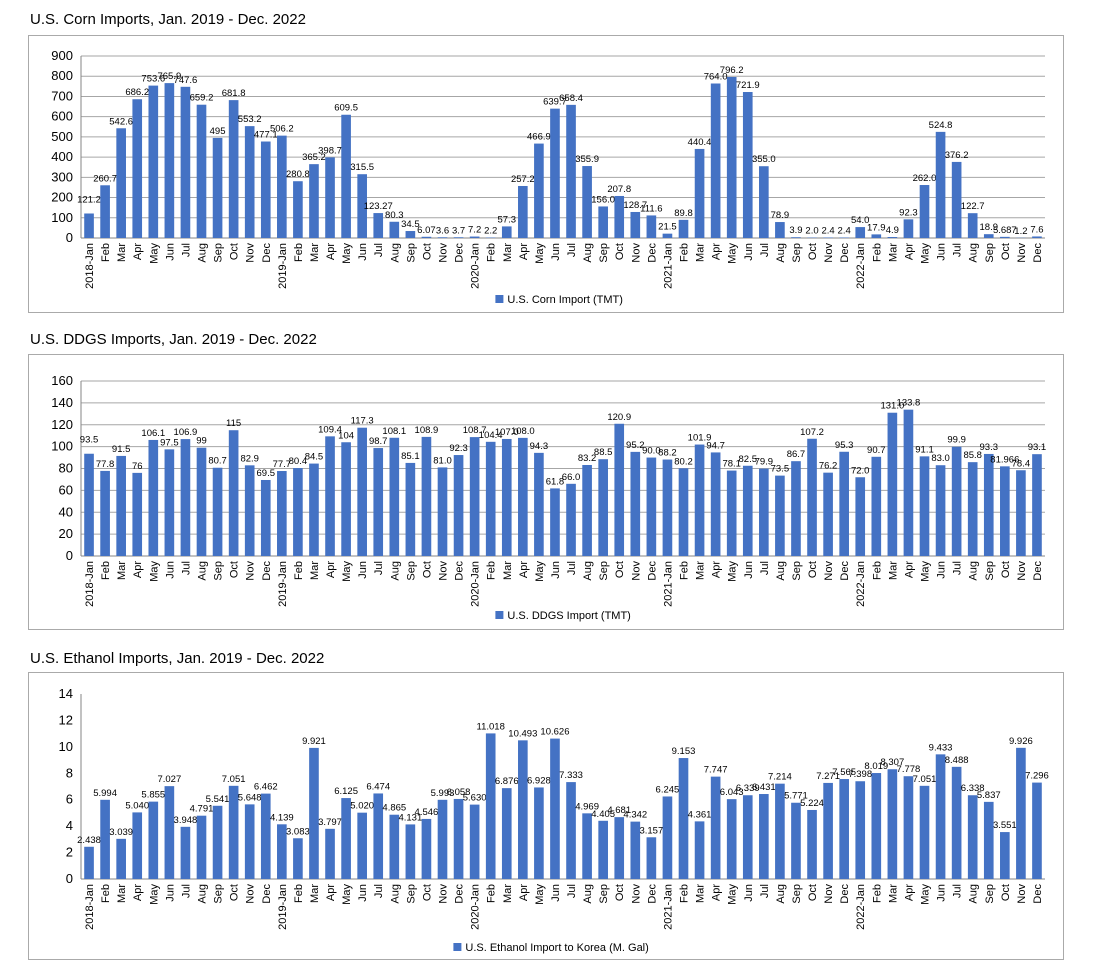  I want to click on data-label: 3.797, so click(330, 822).